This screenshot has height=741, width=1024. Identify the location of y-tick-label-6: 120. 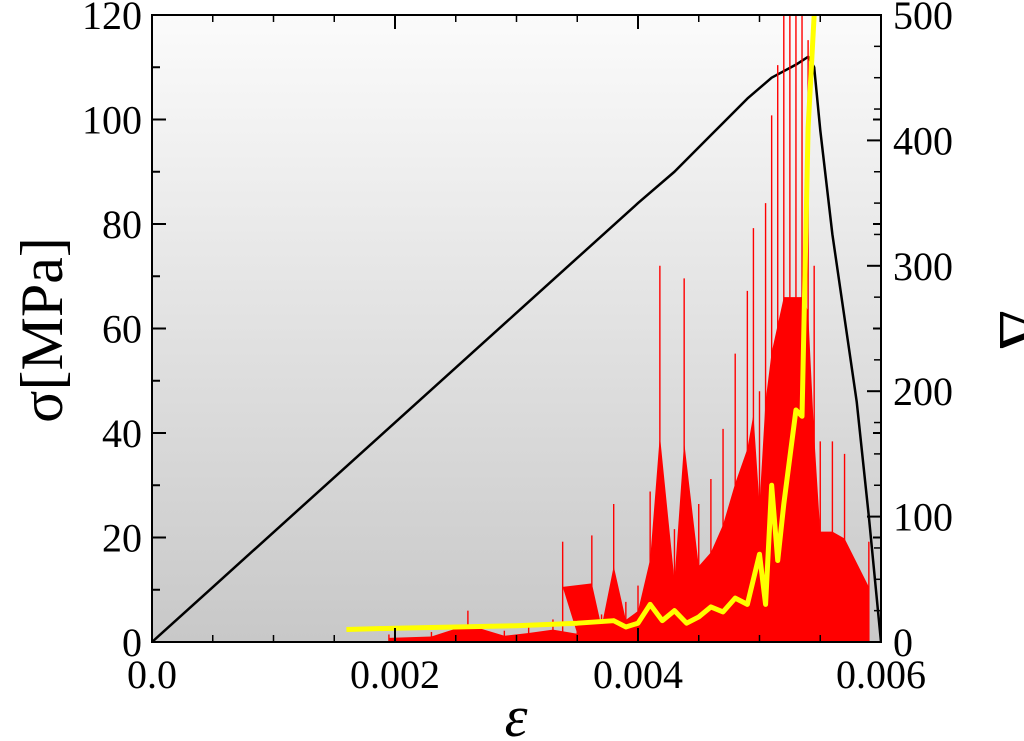
(112, 19).